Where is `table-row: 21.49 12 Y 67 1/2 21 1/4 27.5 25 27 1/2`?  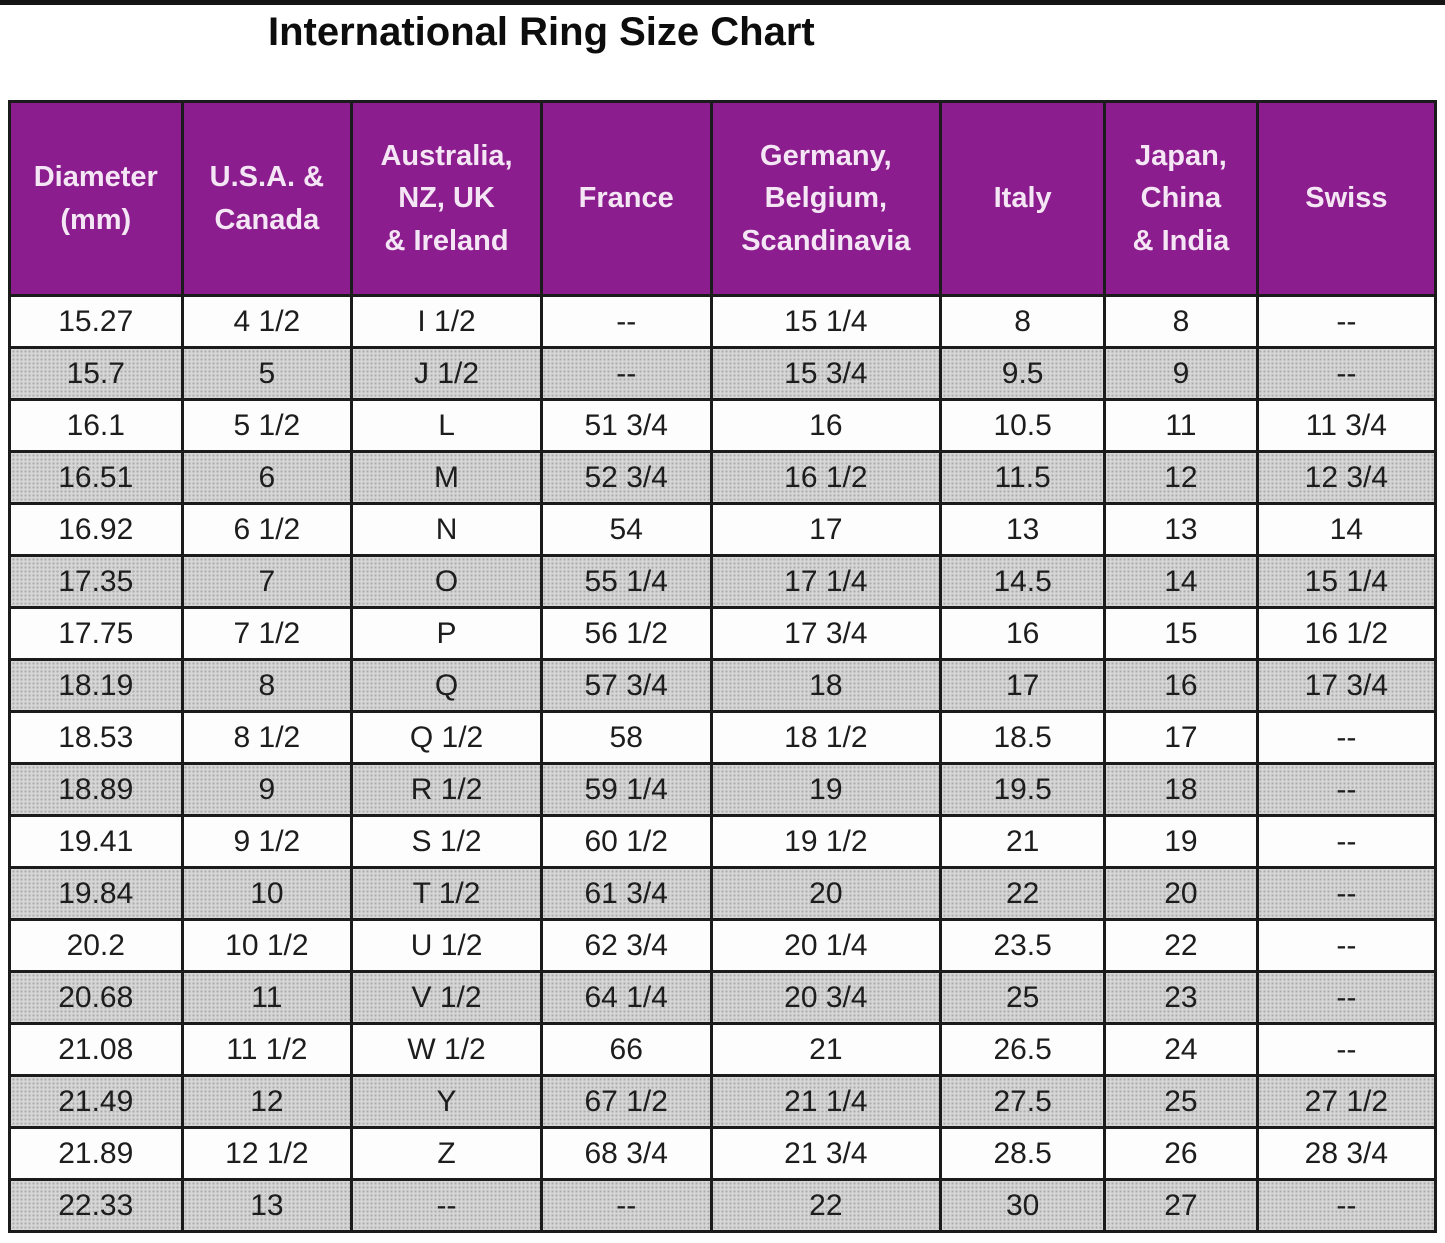 table-row: 21.49 12 Y 67 1/2 21 1/4 27.5 25 27 1/2 is located at coordinates (723, 1101).